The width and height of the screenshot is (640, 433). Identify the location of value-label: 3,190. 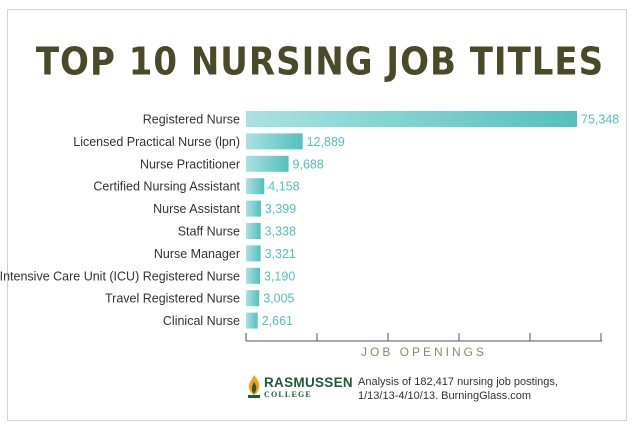
(279, 276).